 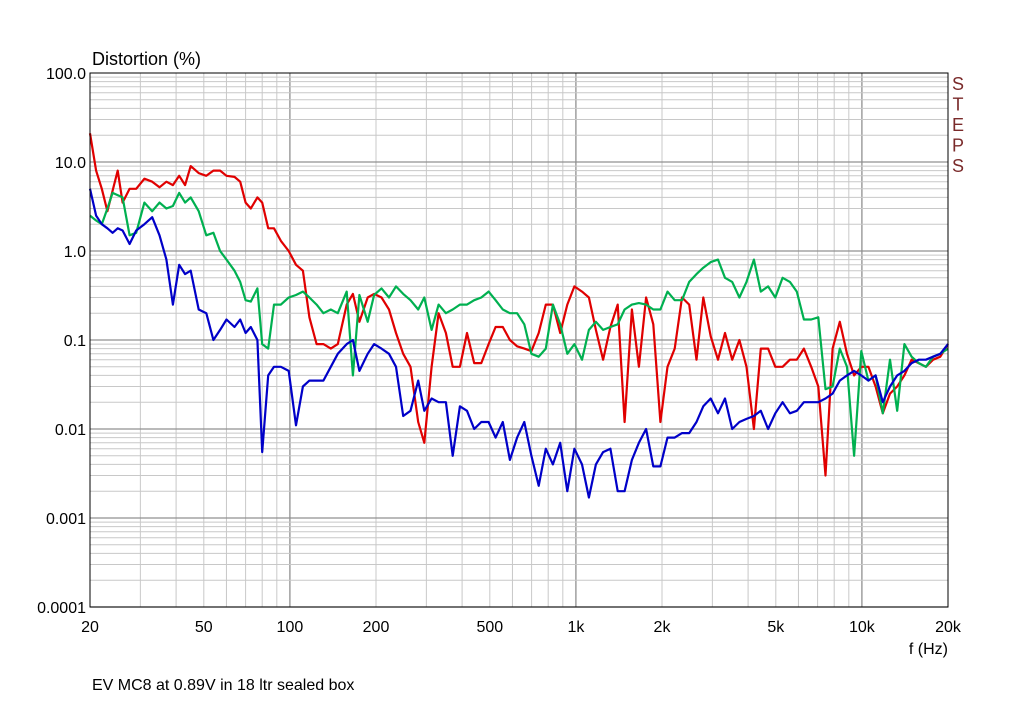 I want to click on x-tick-label: 1k, so click(x=576, y=627).